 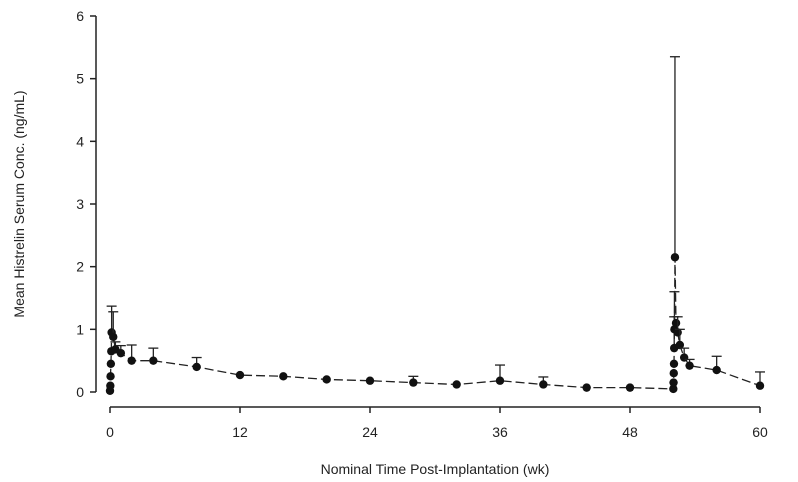 I want to click on y-tick-label: 1, so click(x=80, y=329).